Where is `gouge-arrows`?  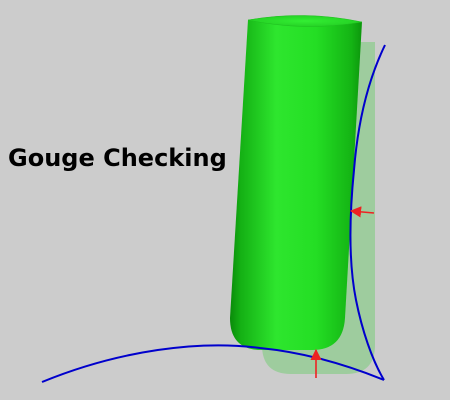 gouge-arrows is located at coordinates (342, 292).